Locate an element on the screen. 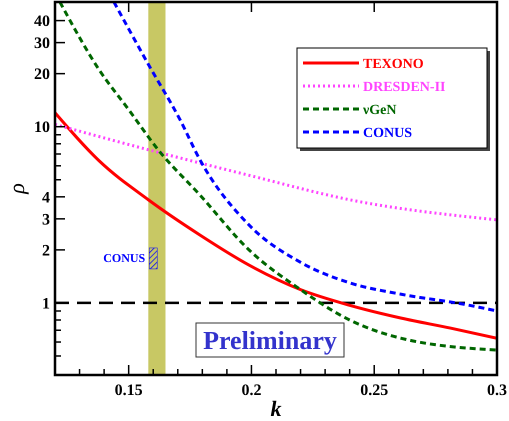 This screenshot has height=421, width=509. y-tick-label: 30 is located at coordinates (42, 43).